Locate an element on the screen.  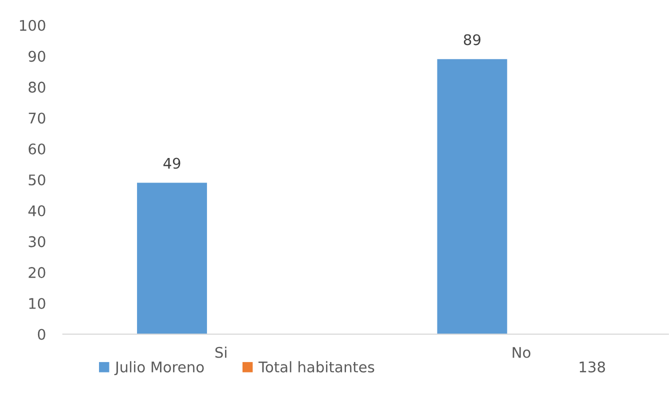
y-tick-label: 30 is located at coordinates (37, 242).